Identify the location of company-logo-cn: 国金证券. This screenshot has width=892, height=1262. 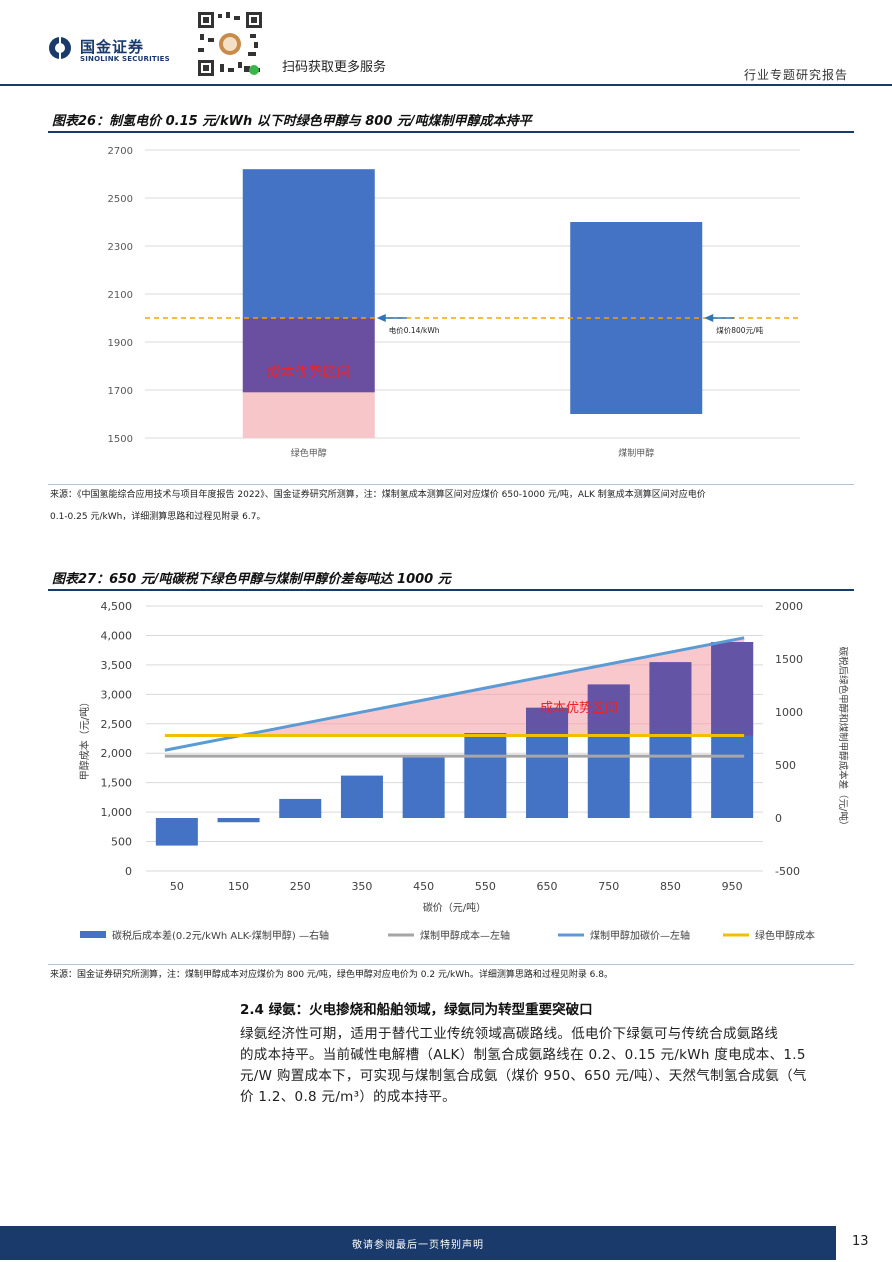
(112, 47).